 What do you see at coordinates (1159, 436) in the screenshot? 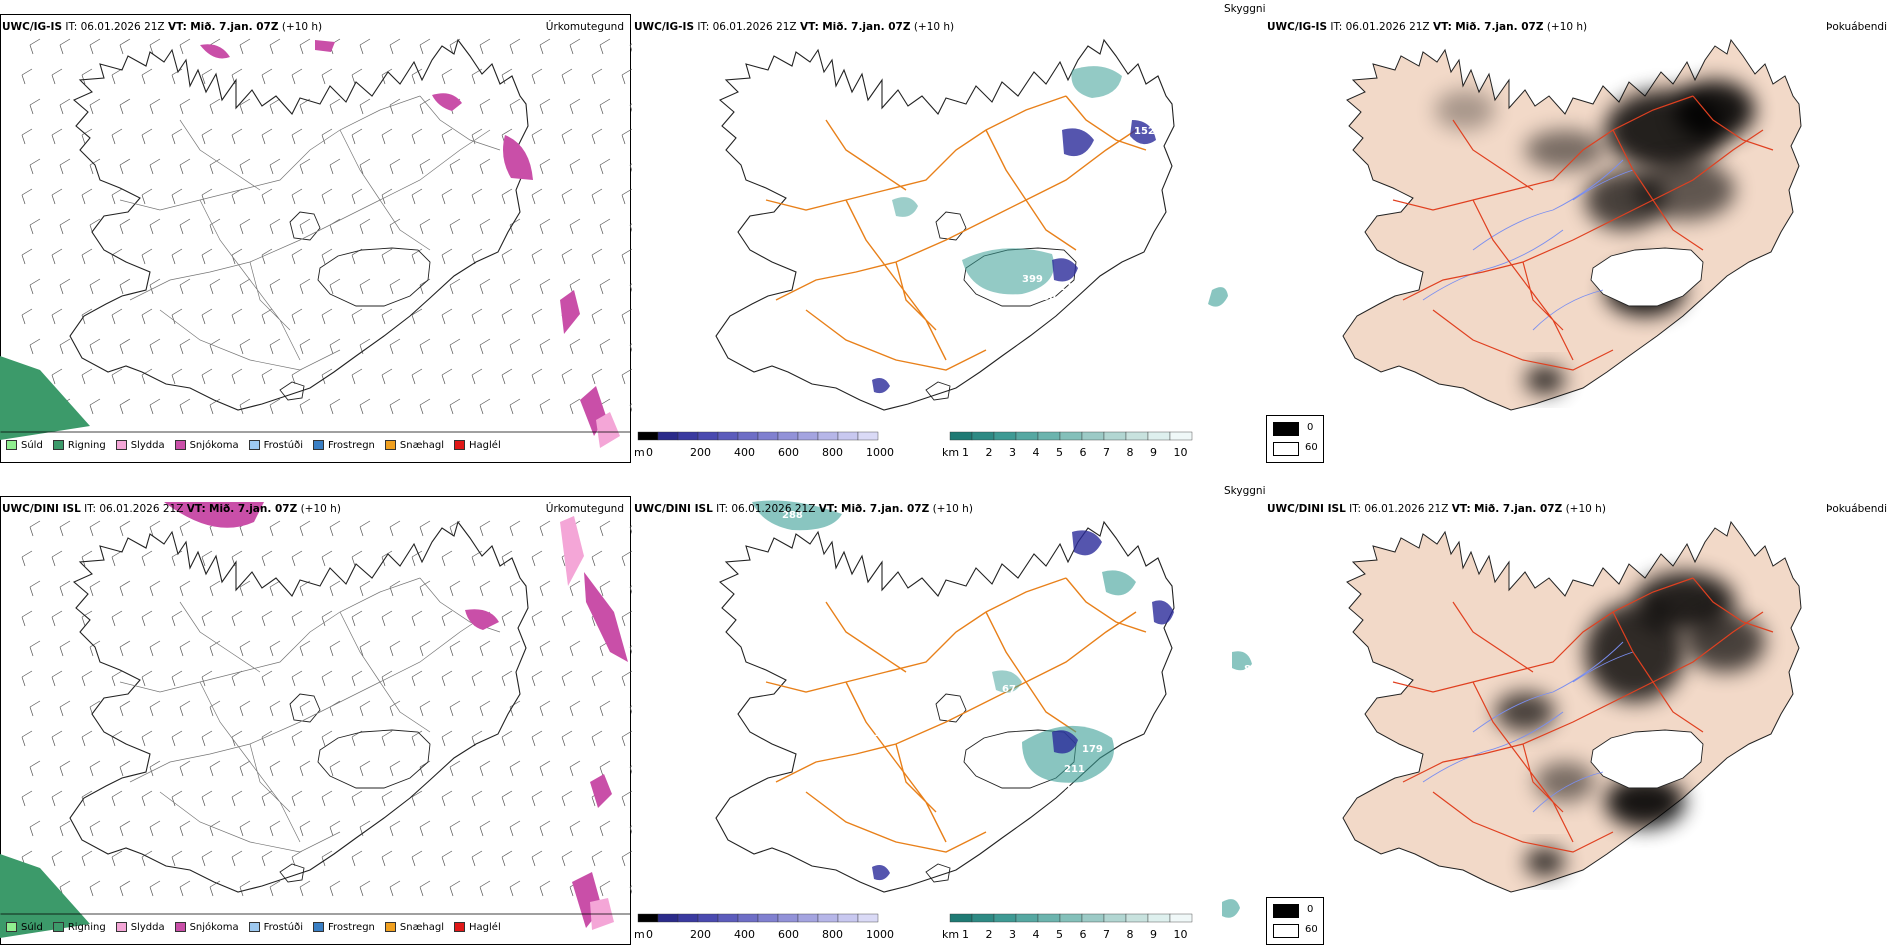
I see `visibility-colorbar-cell` at bounding box center [1159, 436].